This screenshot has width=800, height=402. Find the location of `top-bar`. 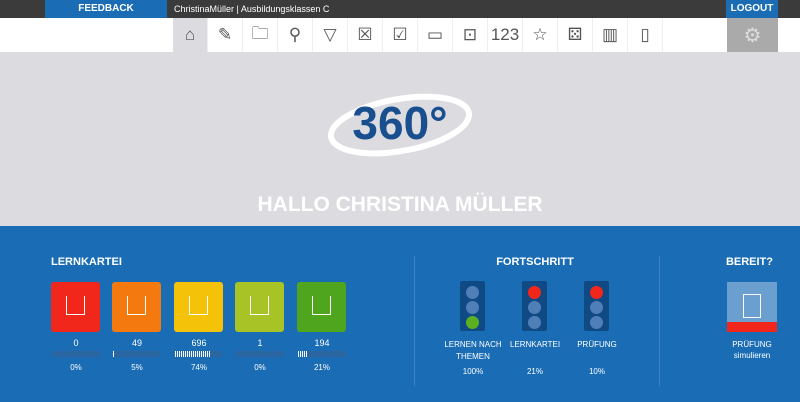

top-bar is located at coordinates (400, 9).